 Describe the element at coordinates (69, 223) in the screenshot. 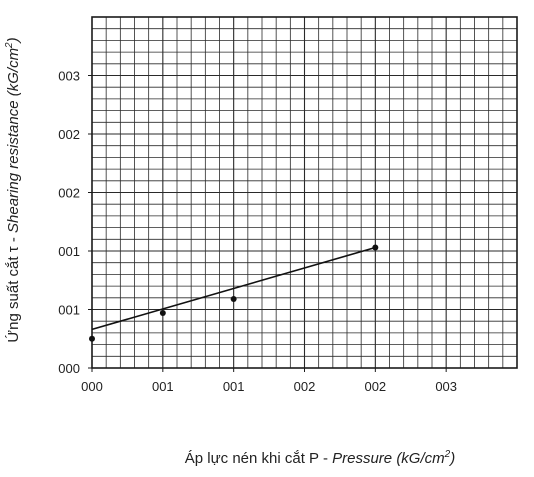

I see `y-tick-labels: 000 001 001 002 002 003` at that location.